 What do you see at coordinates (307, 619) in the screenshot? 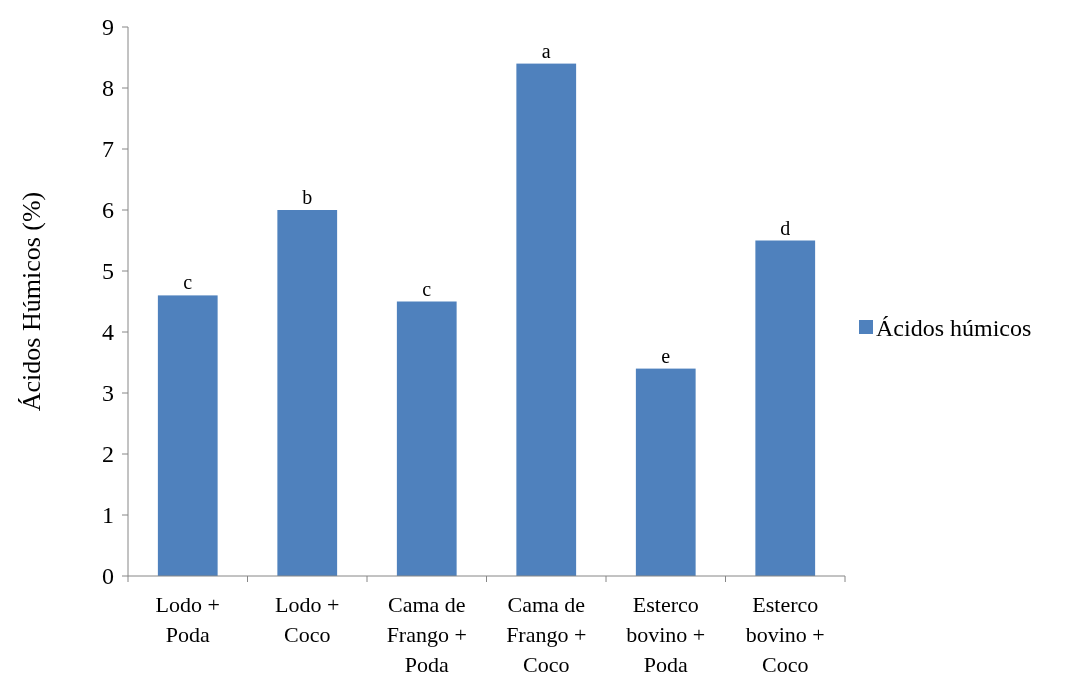
I see `x-tick-label: Lodo + Coco` at bounding box center [307, 619].